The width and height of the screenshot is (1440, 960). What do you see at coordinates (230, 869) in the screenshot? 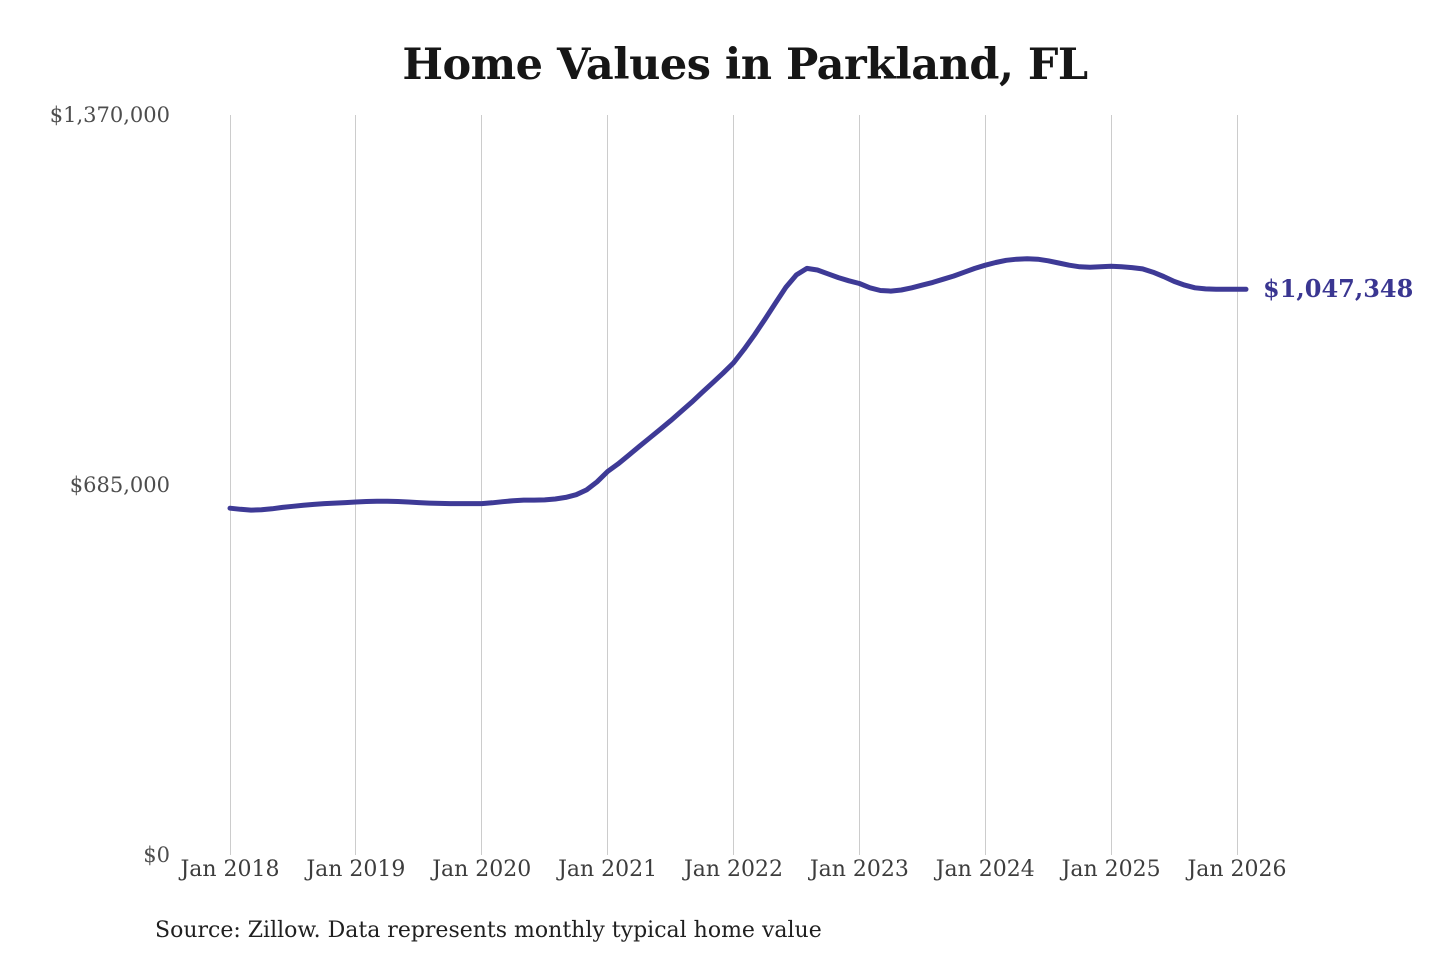
I see `x-axis-tick-label: Jan 2018` at bounding box center [230, 869].